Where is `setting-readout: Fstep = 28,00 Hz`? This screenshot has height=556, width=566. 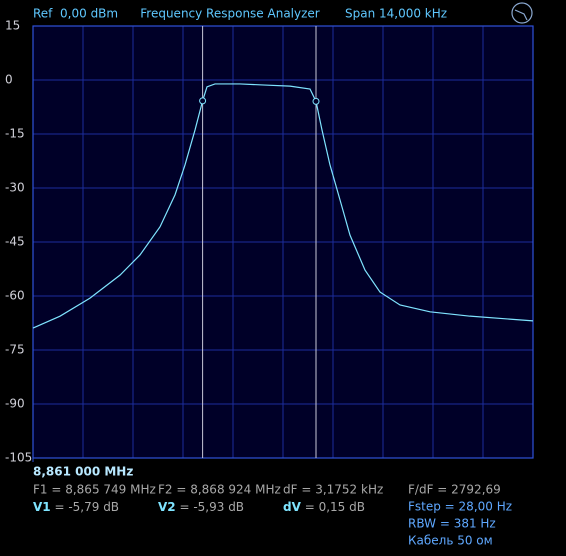
setting-readout: Fstep = 28,00 Hz is located at coordinates (460, 507).